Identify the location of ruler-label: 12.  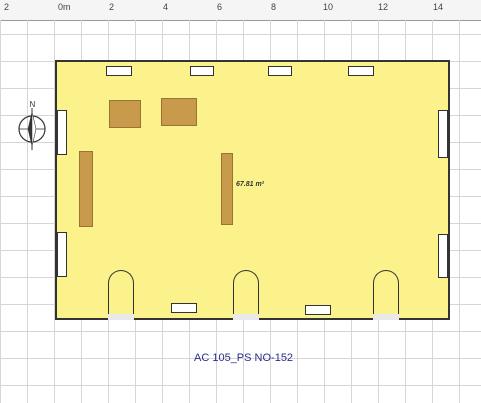
(383, 7).